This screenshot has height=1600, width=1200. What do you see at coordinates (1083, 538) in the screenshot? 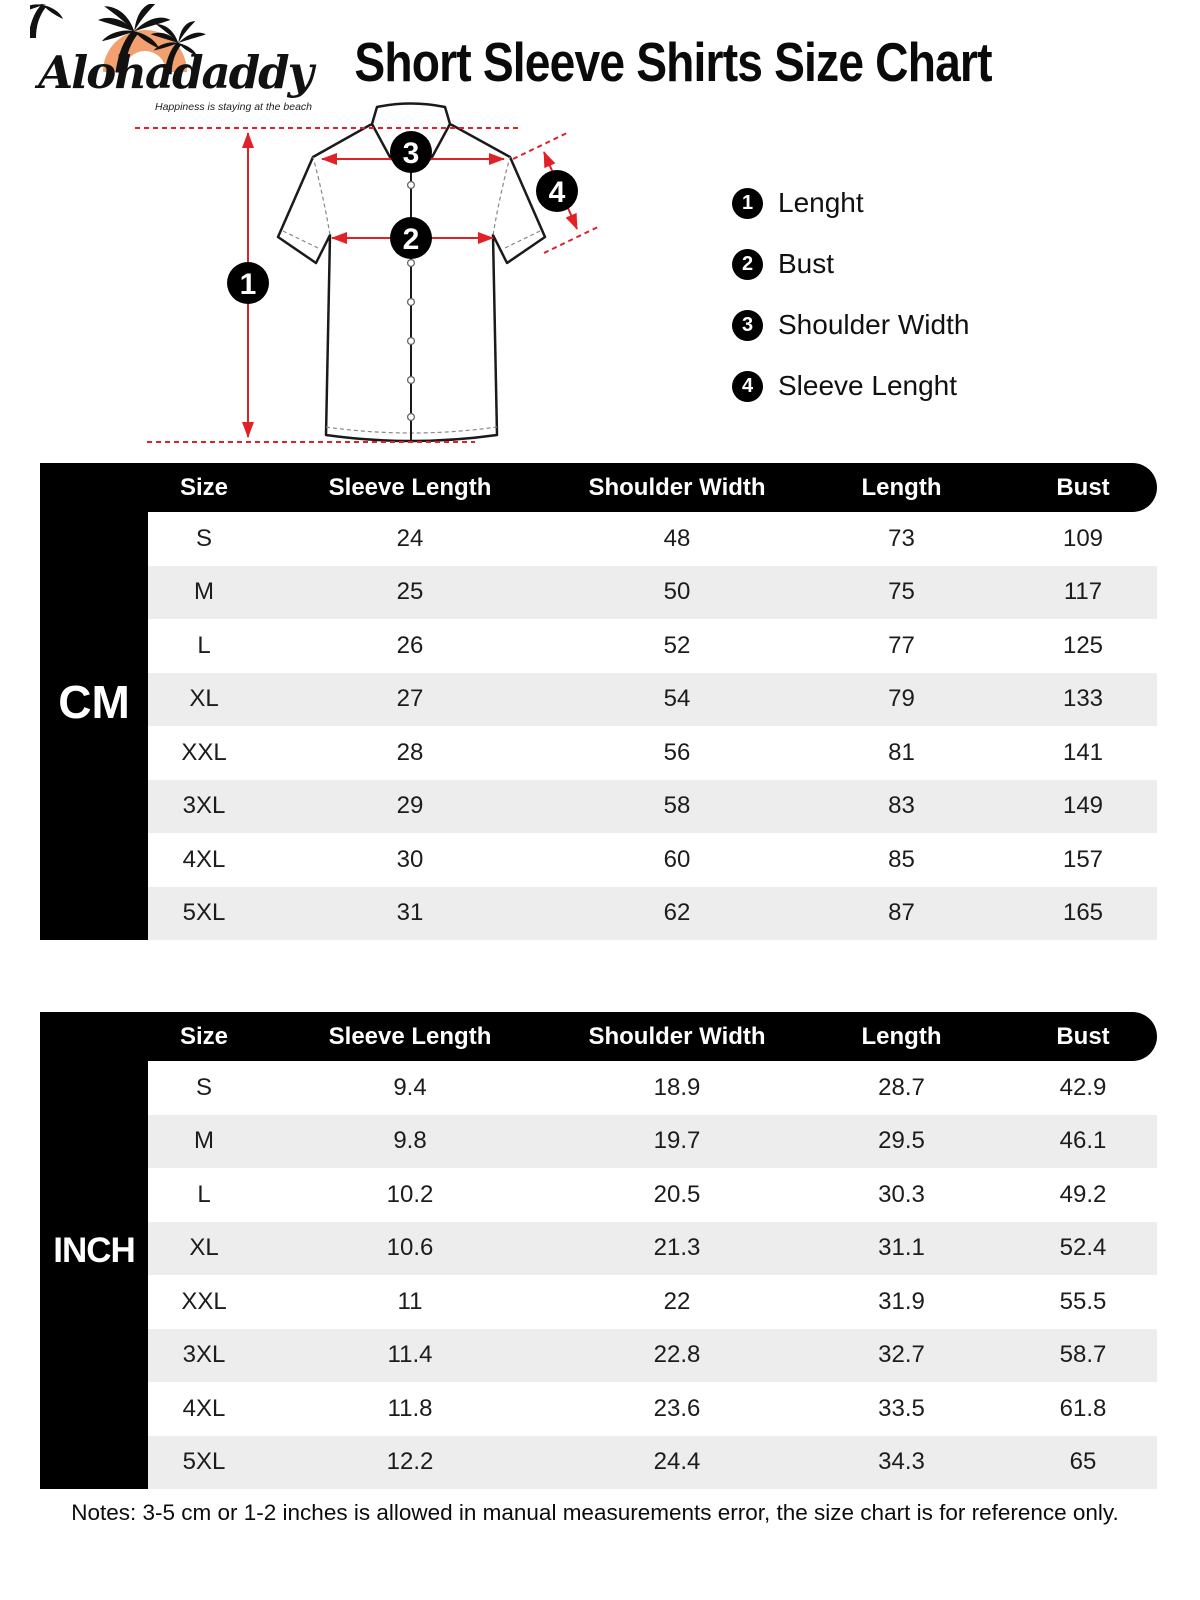
I see `table-cell: 109` at bounding box center [1083, 538].